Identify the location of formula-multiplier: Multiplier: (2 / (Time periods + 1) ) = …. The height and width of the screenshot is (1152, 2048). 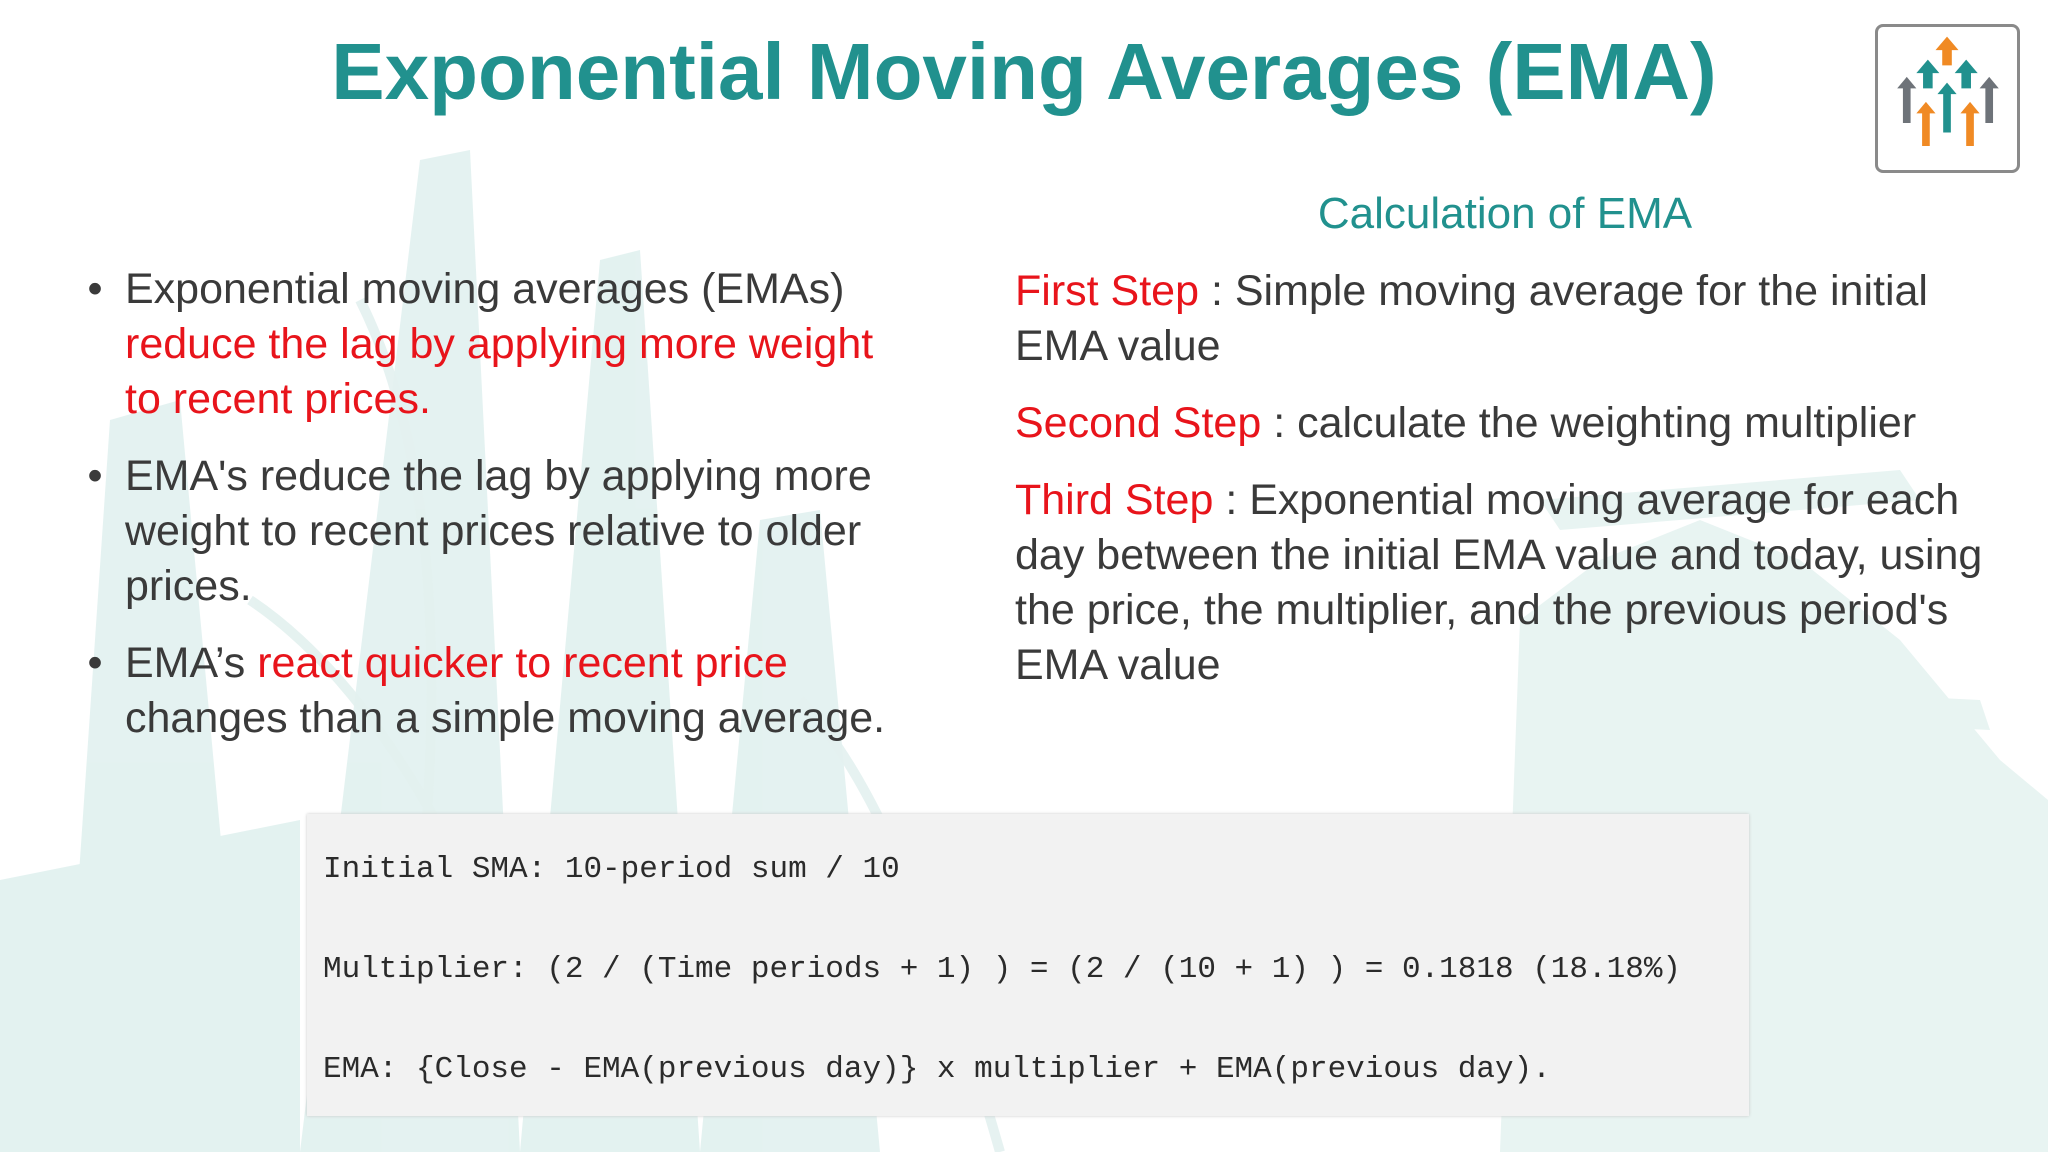
(1002, 969).